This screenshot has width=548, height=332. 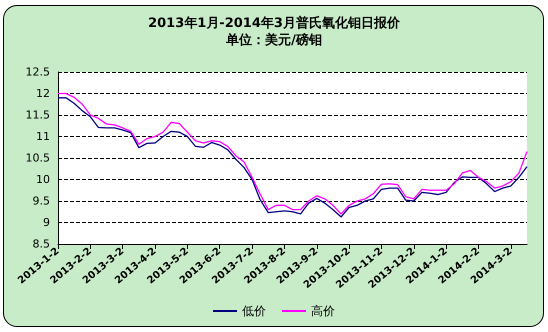 I want to click on y-tick-label: 11, so click(x=43, y=136).